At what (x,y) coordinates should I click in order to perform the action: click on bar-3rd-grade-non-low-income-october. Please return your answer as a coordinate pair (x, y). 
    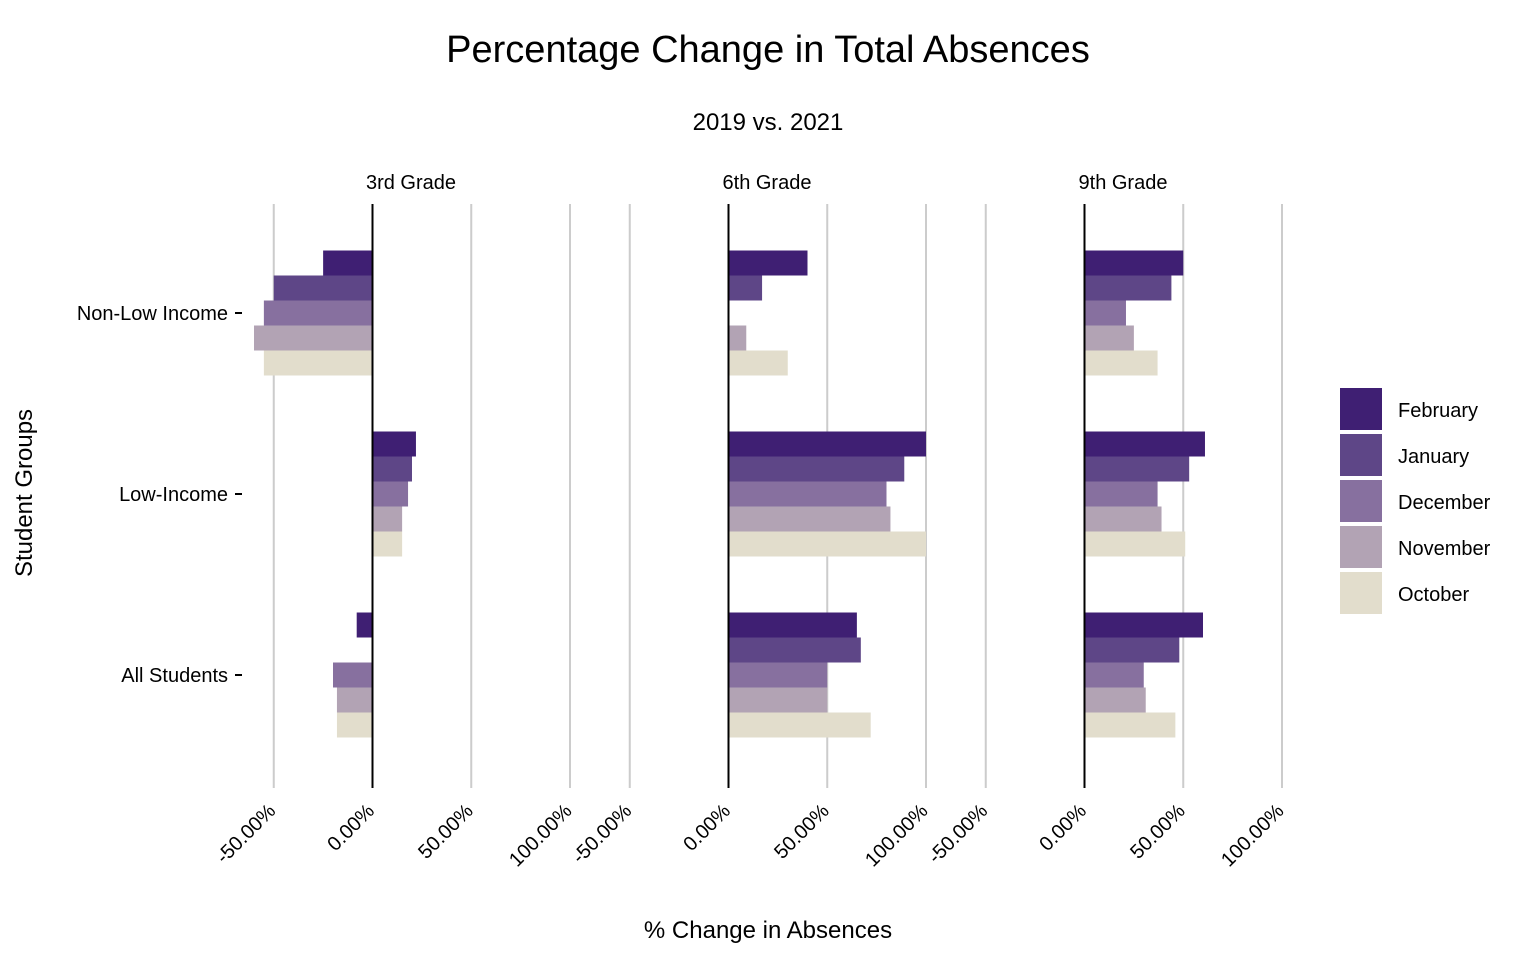
    Looking at the image, I should click on (318, 363).